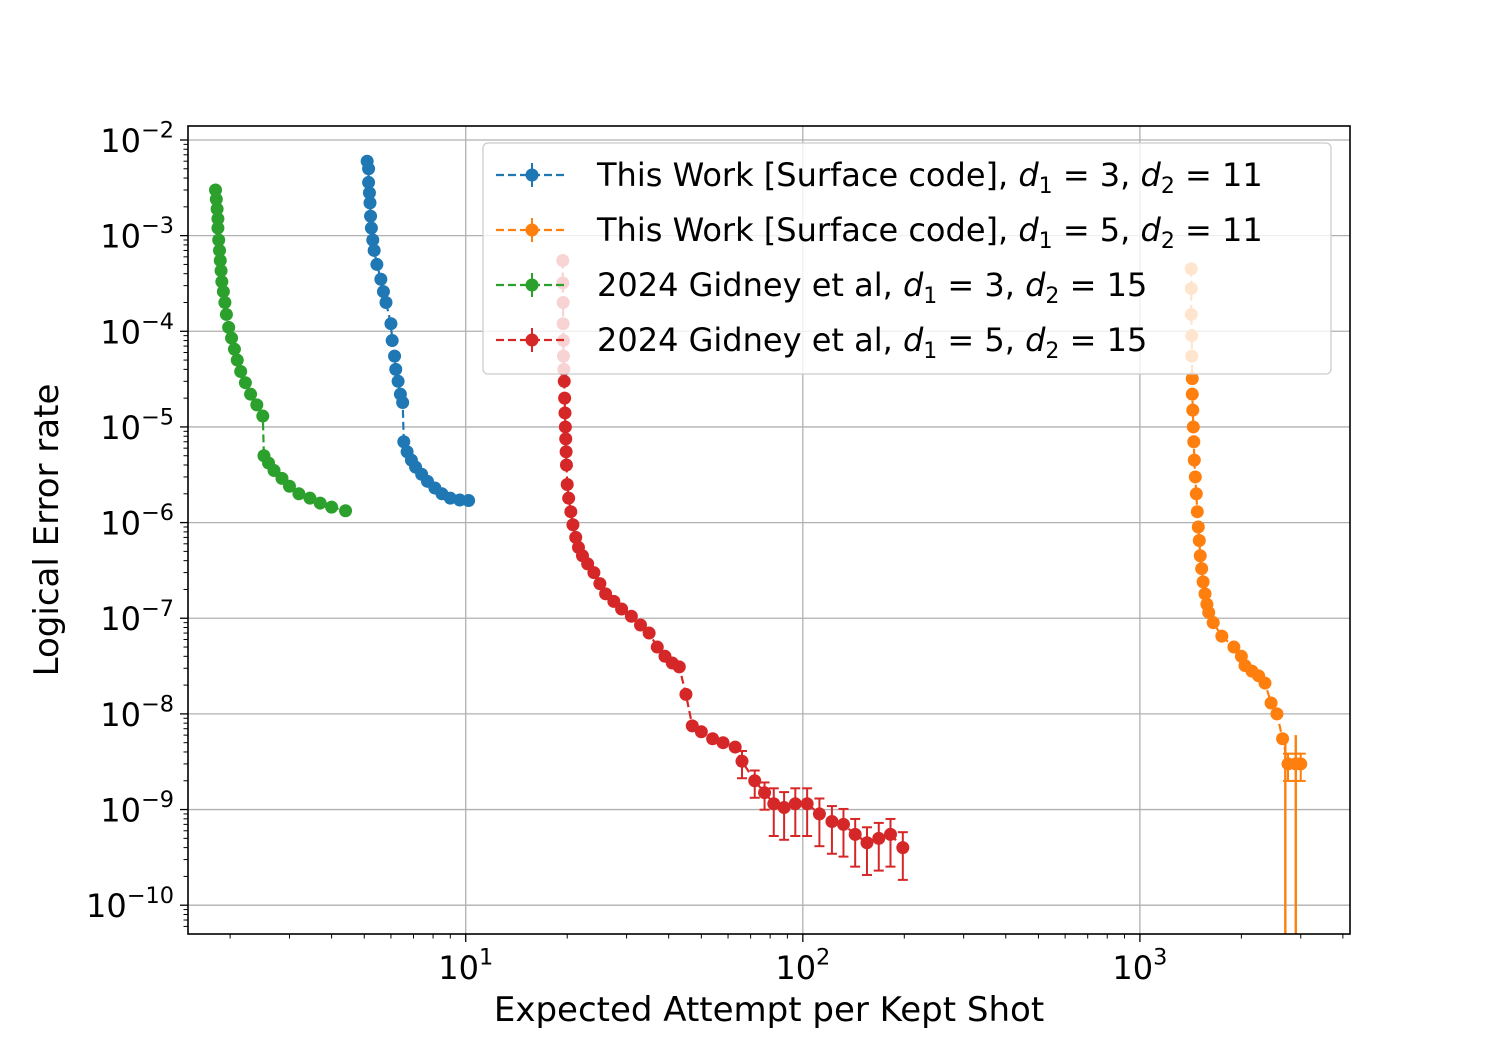 This screenshot has width=1500, height=1050. I want to click on legend-label: 2024 Gidney et al, d1 = 3, d2 = 15, so click(872, 287).